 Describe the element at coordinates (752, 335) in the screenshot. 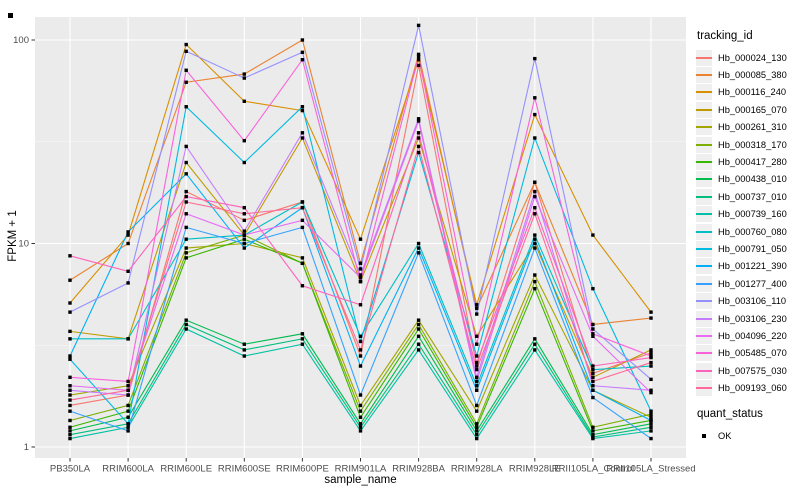

I see `legend-item-label: Hb_004096_220` at that location.